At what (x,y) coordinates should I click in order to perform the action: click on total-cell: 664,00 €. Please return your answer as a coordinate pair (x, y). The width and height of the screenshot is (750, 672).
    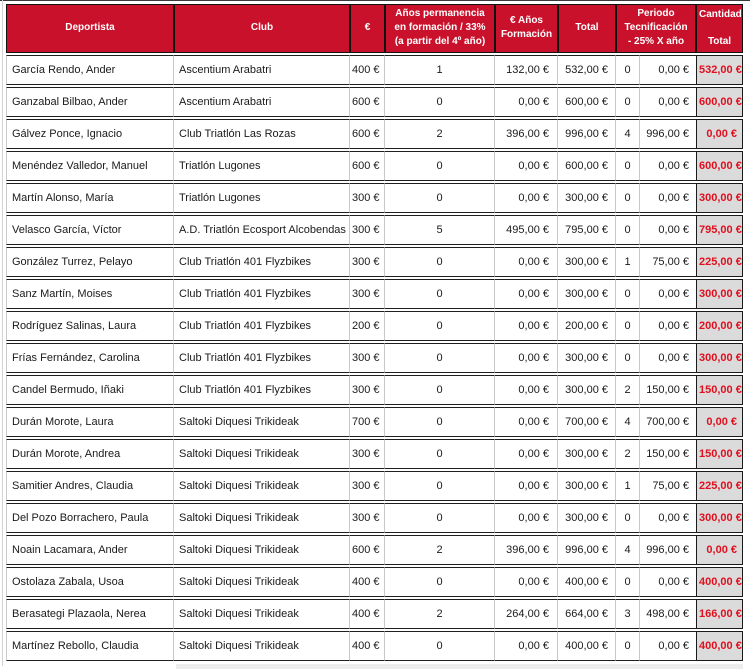
    Looking at the image, I should click on (587, 613).